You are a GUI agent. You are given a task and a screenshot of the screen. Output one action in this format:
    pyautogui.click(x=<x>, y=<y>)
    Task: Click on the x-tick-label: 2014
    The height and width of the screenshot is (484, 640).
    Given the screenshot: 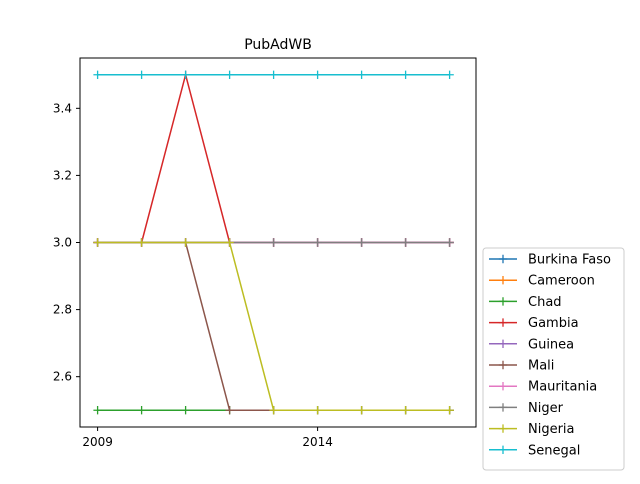 What is the action you would take?
    pyautogui.click(x=317, y=442)
    